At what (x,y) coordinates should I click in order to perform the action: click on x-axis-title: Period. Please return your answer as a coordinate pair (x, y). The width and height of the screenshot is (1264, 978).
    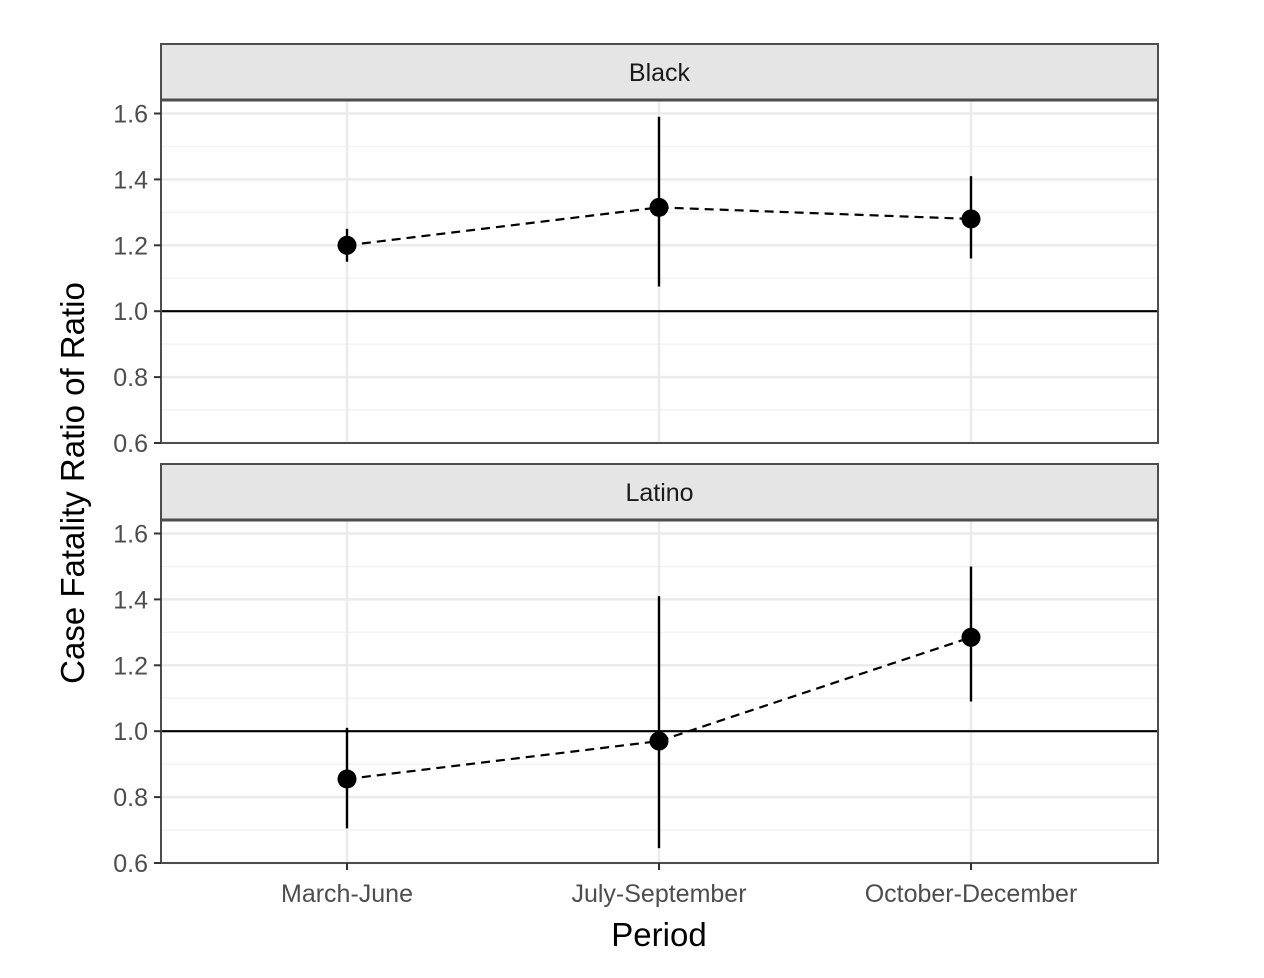
    Looking at the image, I should click on (658, 934).